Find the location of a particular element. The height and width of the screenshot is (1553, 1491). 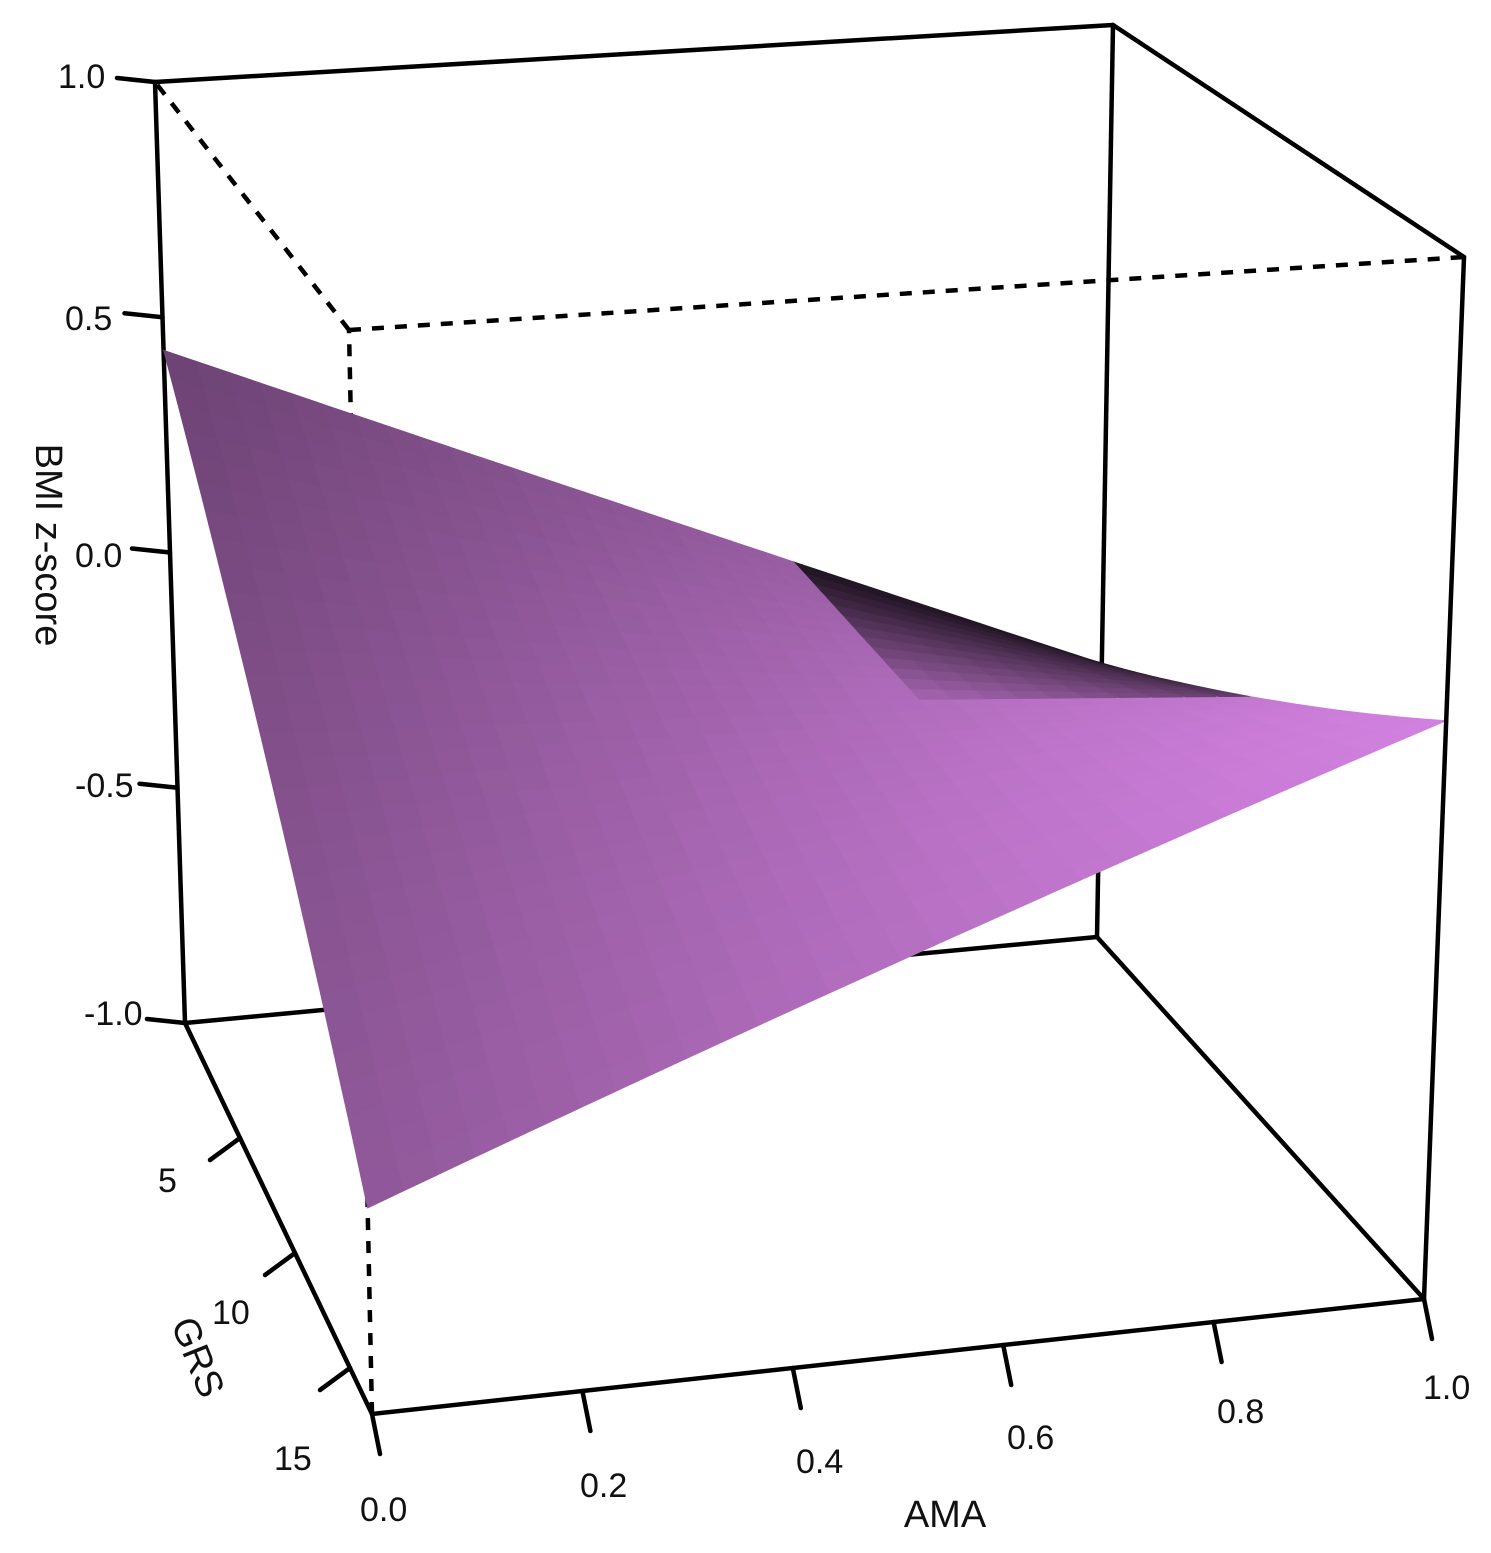

y-tick-label: 15 is located at coordinates (293, 1459).